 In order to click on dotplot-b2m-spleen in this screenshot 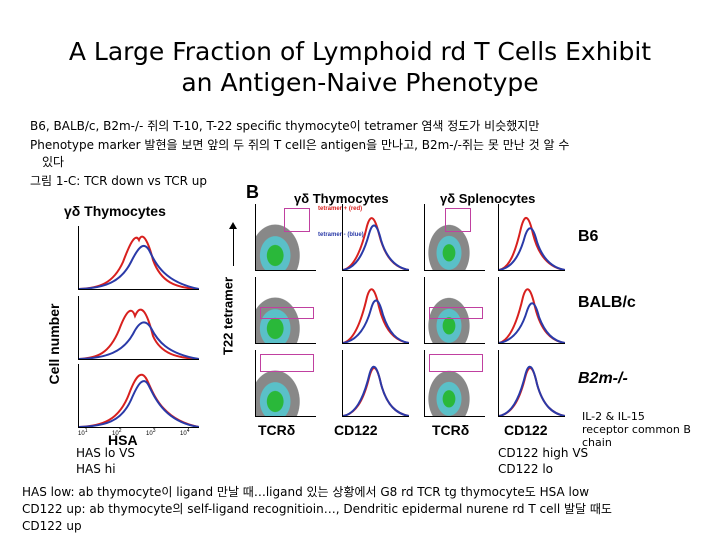, I will do `click(454, 383)`.